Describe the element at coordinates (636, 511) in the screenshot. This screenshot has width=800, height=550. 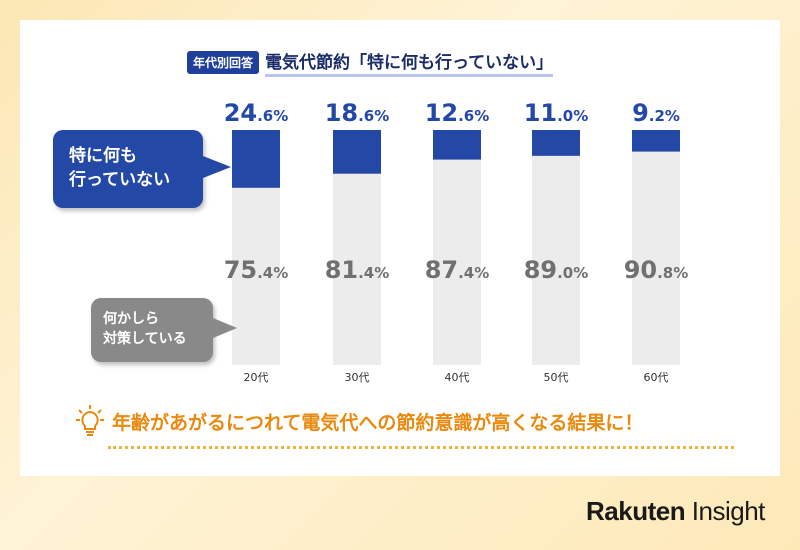
I see `logo-bold: Rakuten` at that location.